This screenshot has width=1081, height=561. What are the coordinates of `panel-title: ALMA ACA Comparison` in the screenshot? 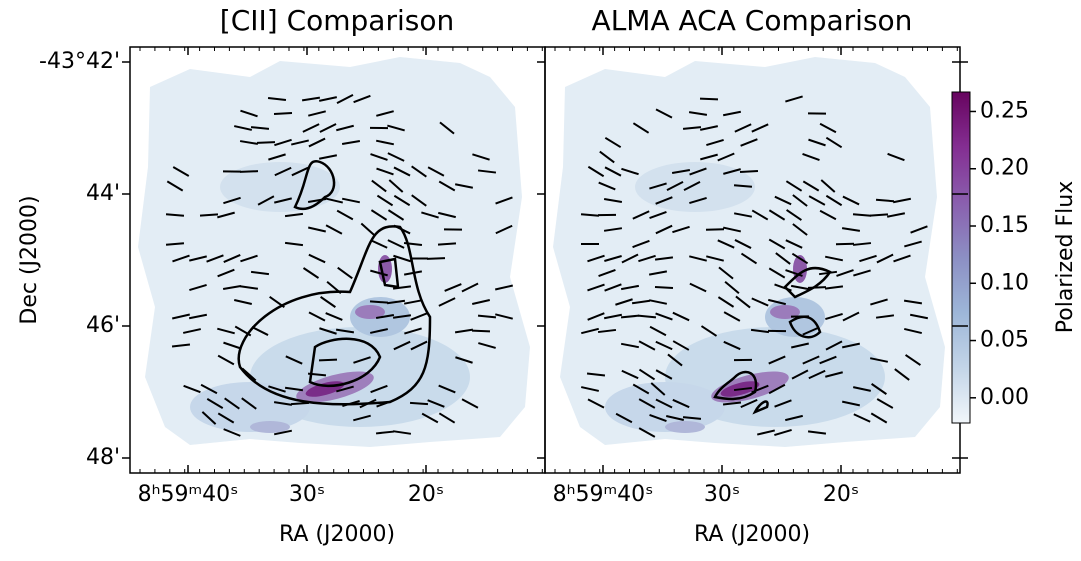 It's located at (752, 20).